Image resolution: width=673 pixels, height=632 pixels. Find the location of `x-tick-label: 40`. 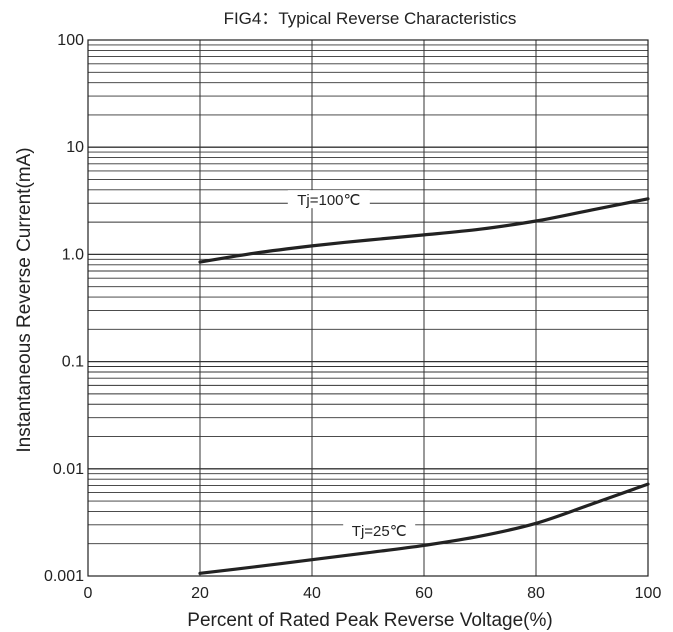

x-tick-label: 40 is located at coordinates (312, 593).